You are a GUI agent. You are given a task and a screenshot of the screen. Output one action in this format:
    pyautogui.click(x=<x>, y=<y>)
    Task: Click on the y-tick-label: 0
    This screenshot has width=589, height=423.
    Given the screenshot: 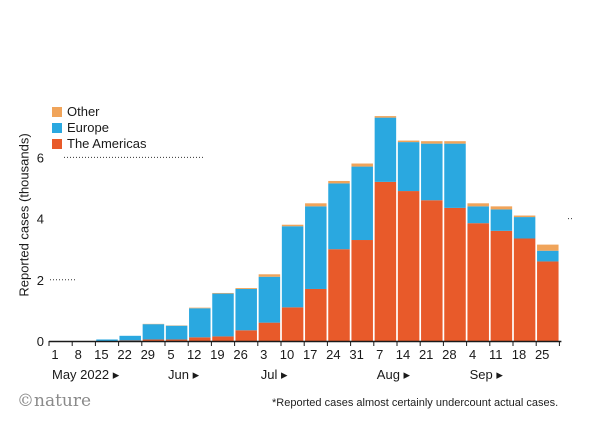 What is the action you would take?
    pyautogui.click(x=40, y=341)
    